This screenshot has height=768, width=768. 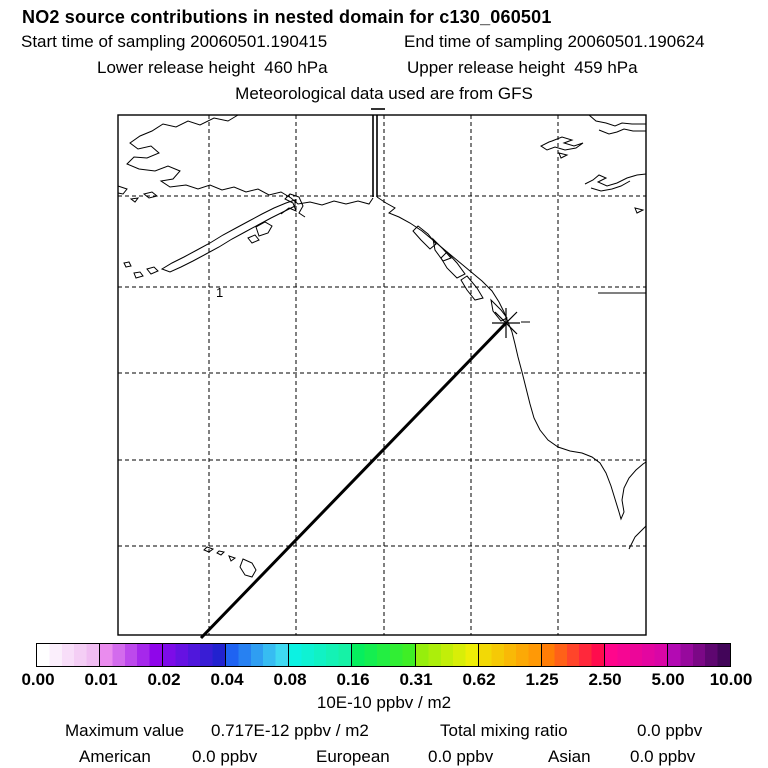 What do you see at coordinates (504, 730) in the screenshot?
I see `total-mixing-ratio-label: Total mixing ratio` at bounding box center [504, 730].